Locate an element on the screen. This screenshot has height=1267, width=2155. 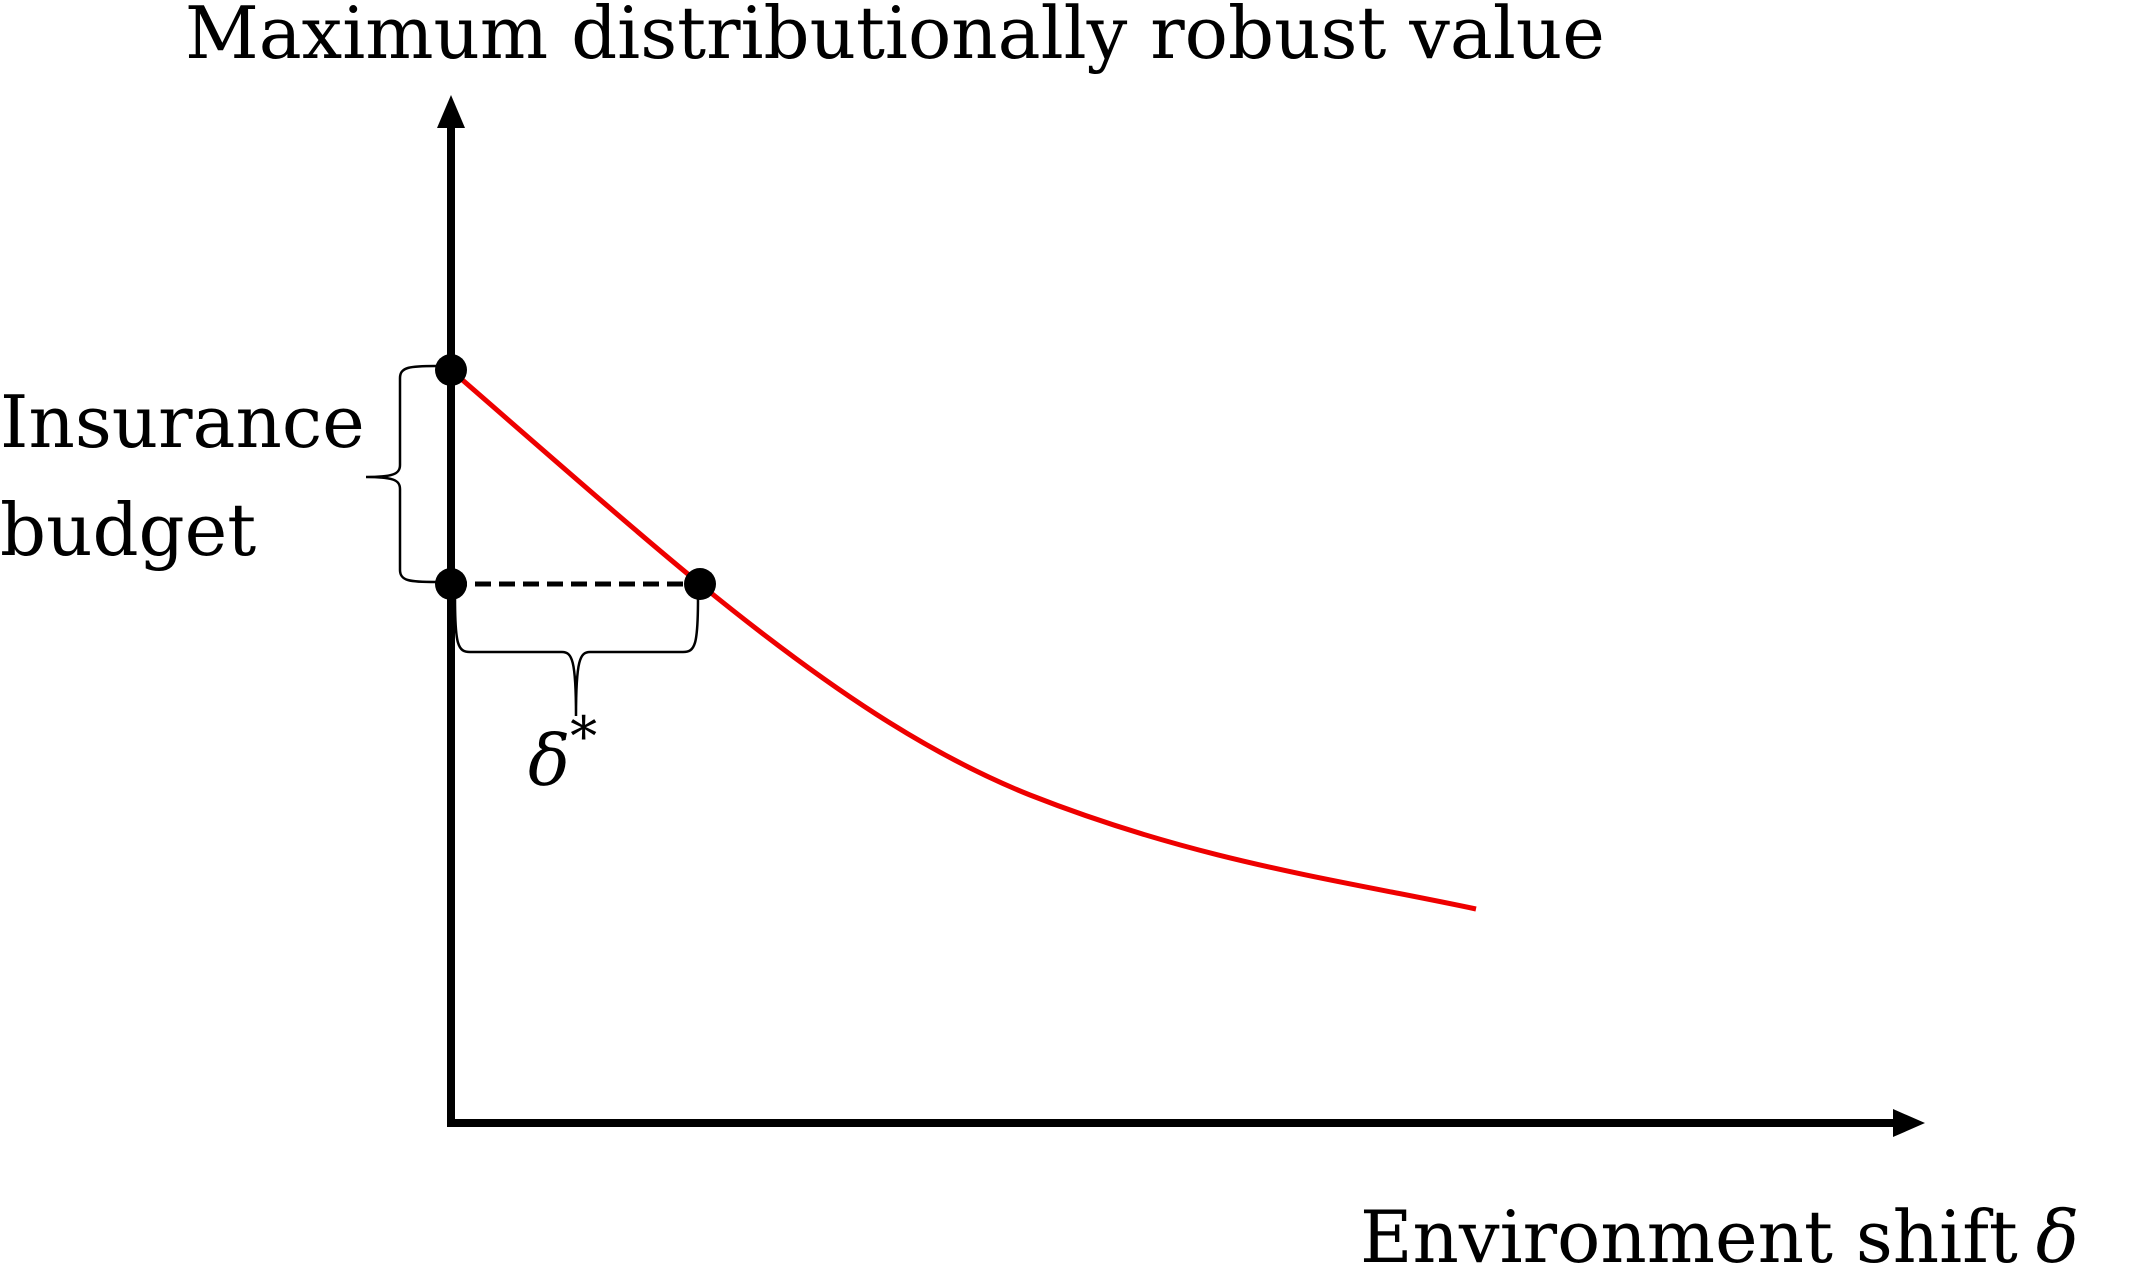
x-axis-symbol: δ is located at coordinates (2057, 1231).